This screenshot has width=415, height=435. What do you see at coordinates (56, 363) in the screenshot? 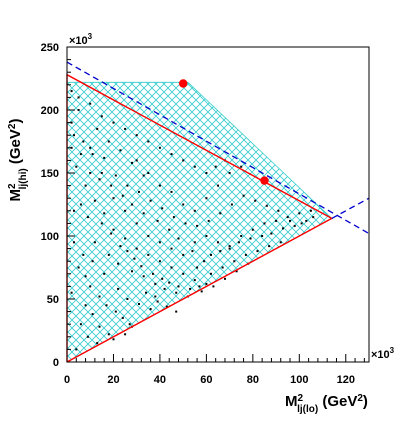
I see `y-tick-label: 0` at bounding box center [56, 363].